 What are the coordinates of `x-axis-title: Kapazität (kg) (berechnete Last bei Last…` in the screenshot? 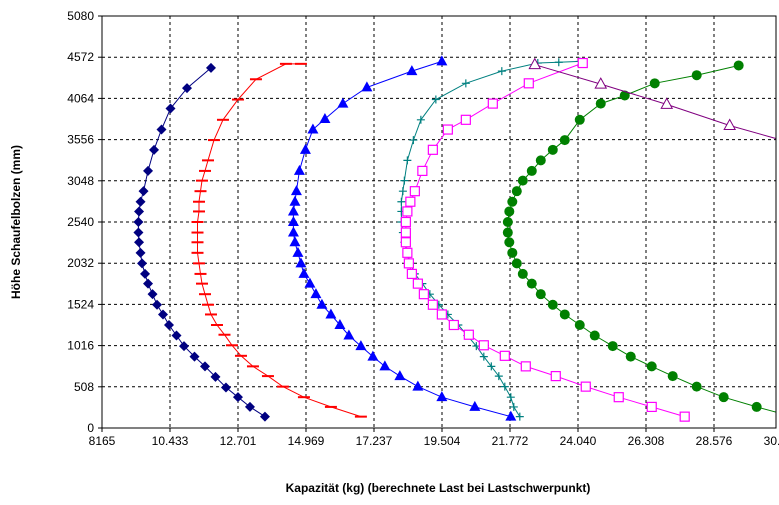 It's located at (438, 488).